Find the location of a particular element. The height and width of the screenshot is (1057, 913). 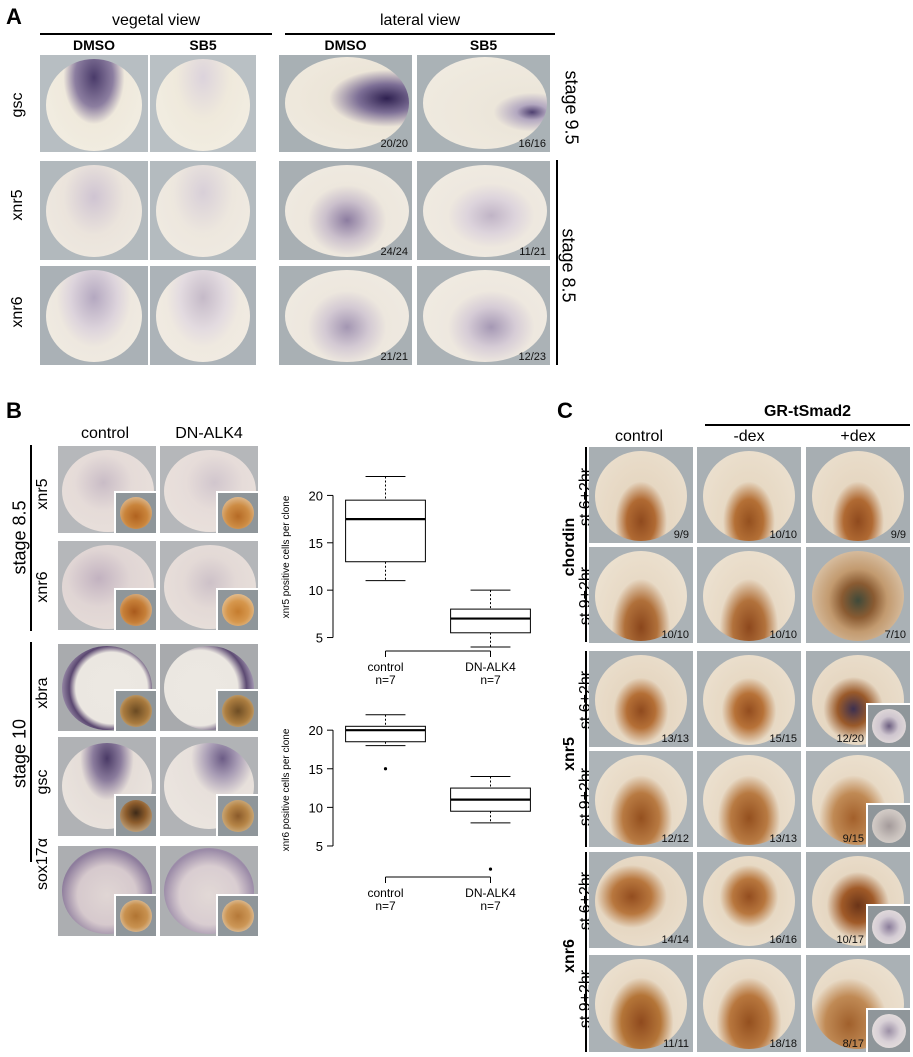

count-label: 20/20 is located at coordinates (394, 144).